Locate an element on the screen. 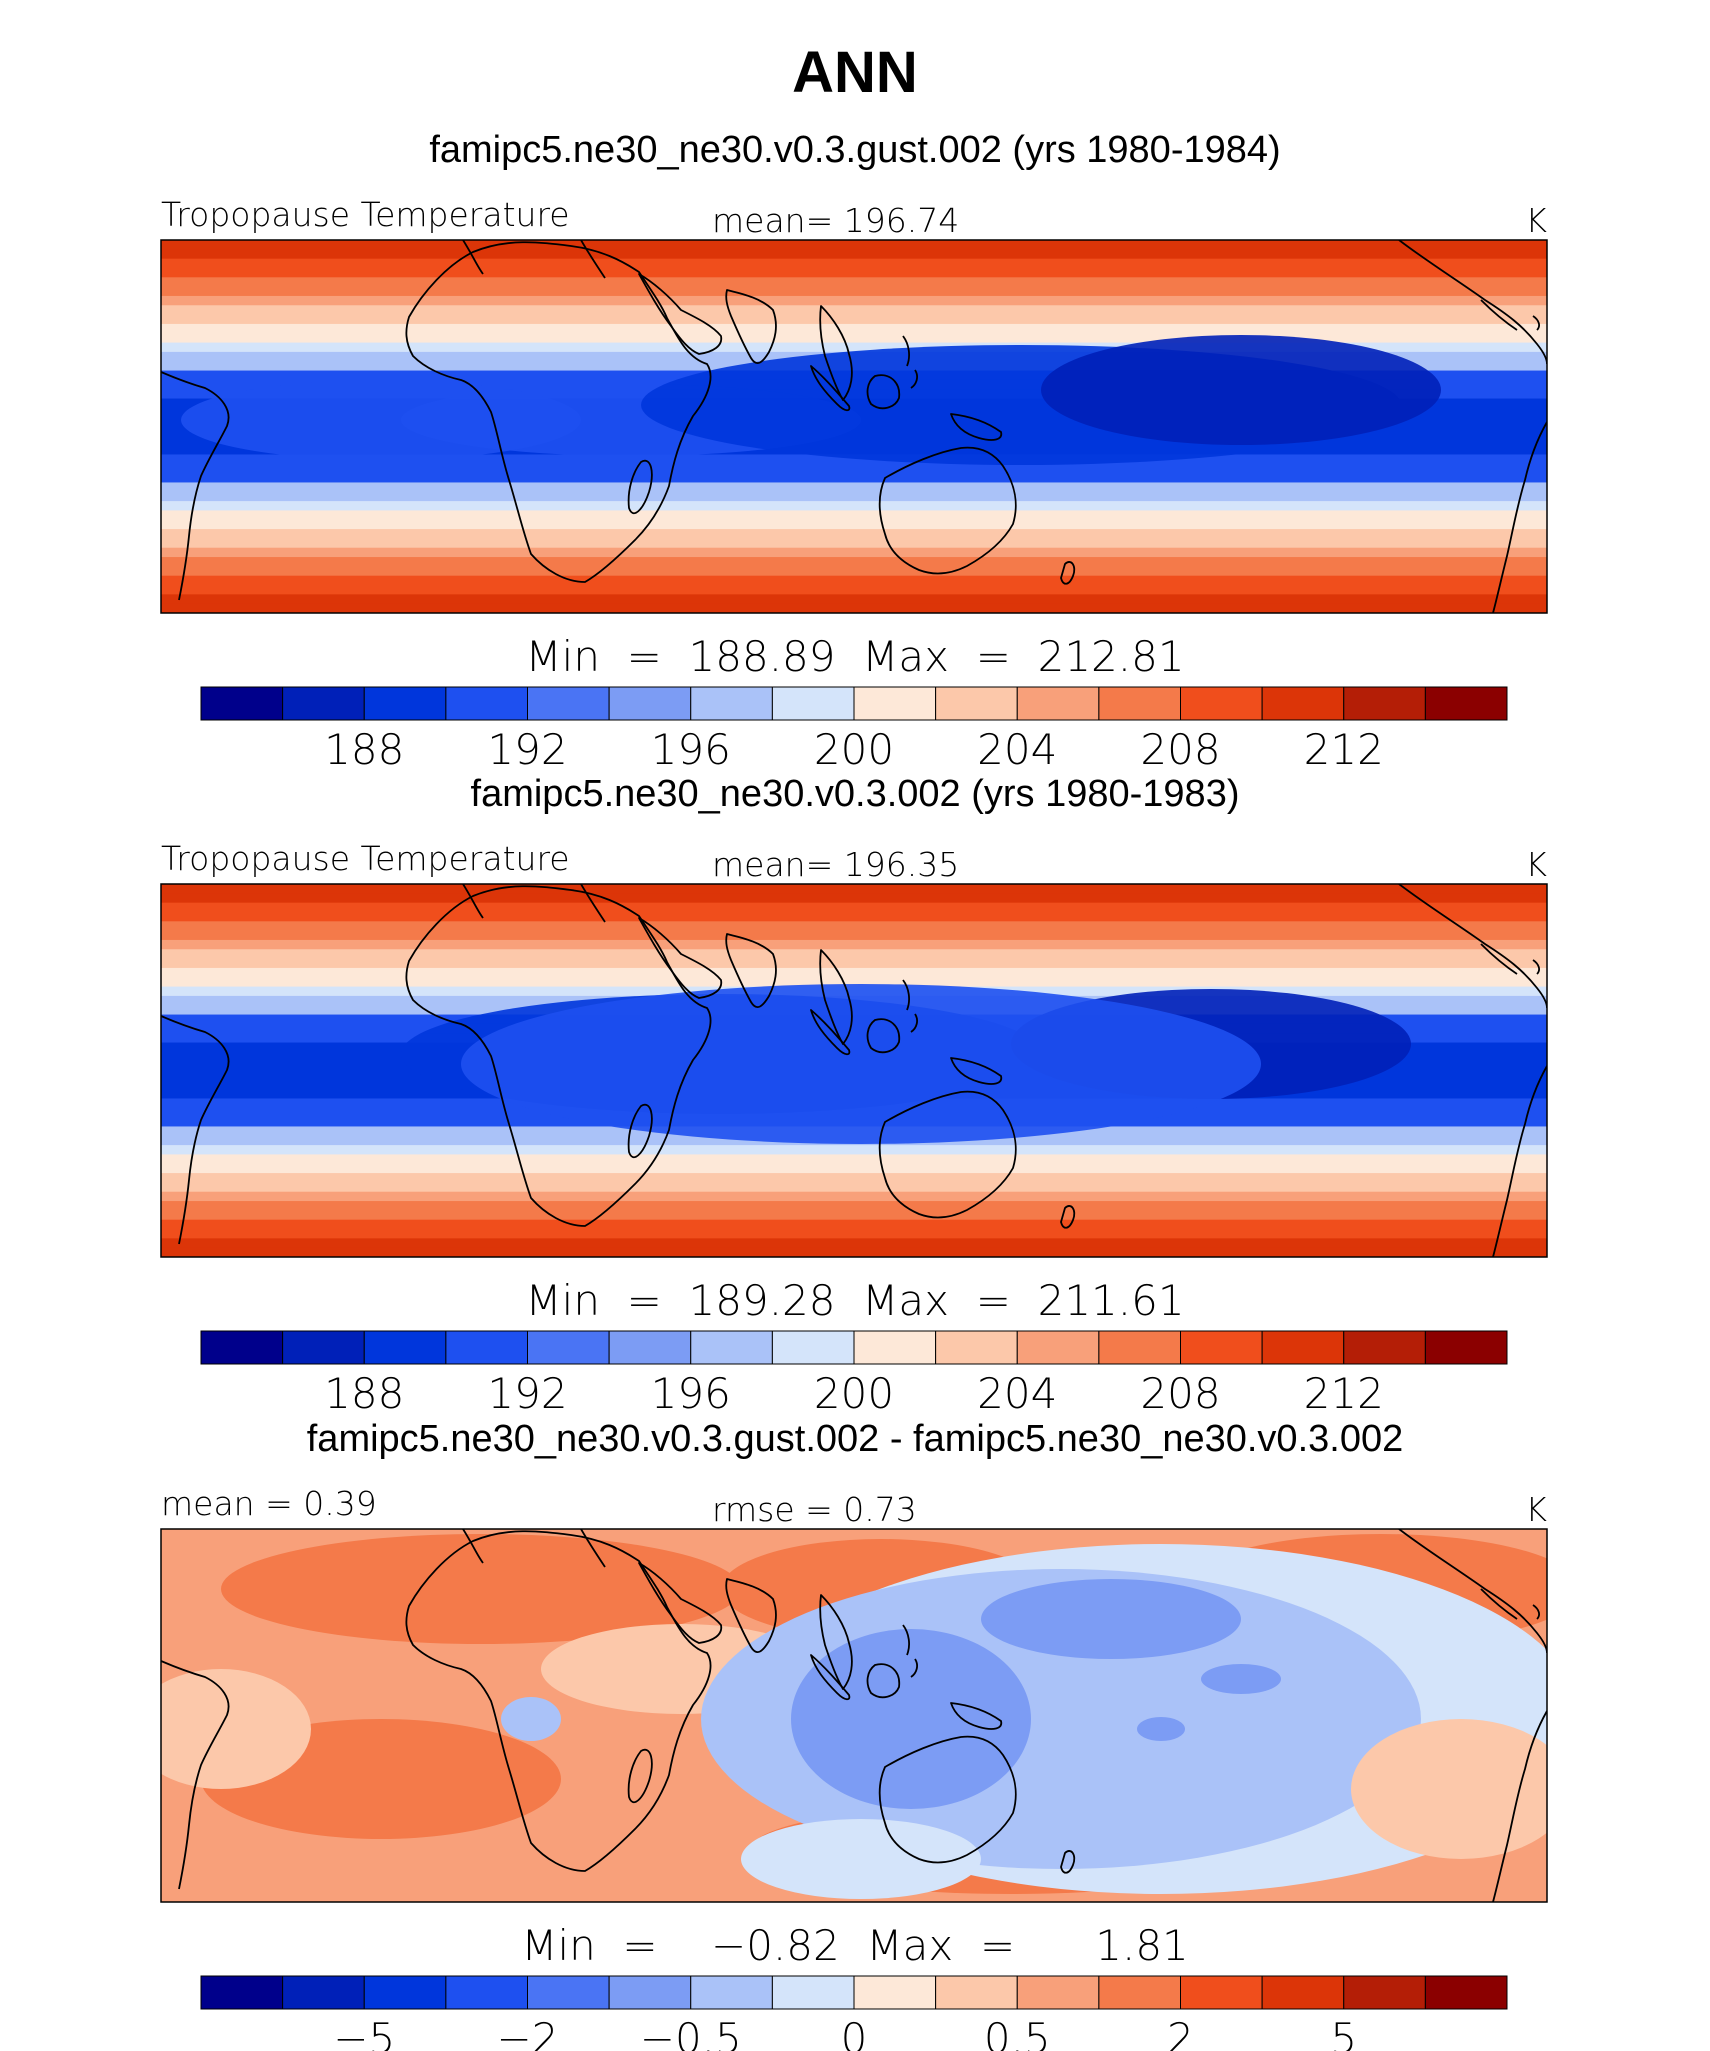 This screenshot has width=1710, height=2051. panel-left-label: Tropopause Temperature is located at coordinates (365, 858).